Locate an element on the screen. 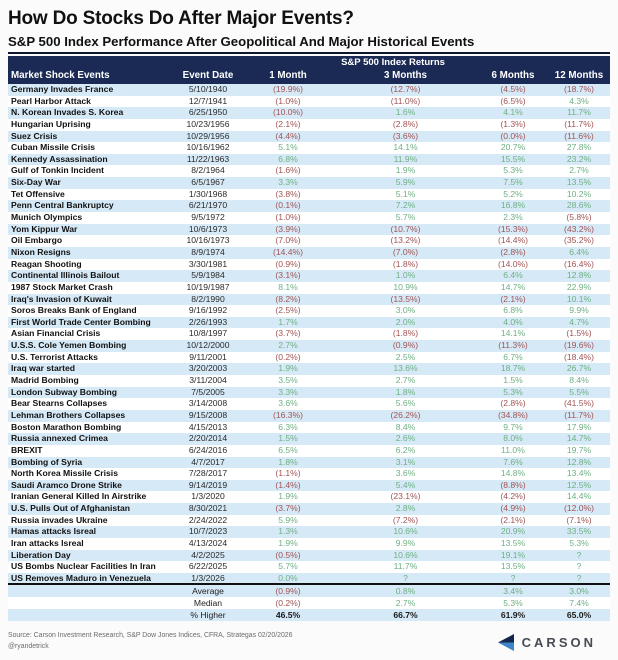  event-name: Iraq's Invasion of Kuwait is located at coordinates (61, 298).